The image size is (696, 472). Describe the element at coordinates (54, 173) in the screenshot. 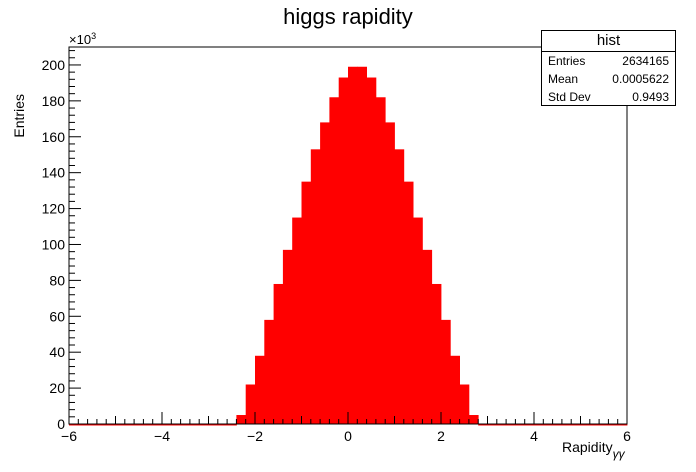

I see `y-tick-label: 140` at that location.